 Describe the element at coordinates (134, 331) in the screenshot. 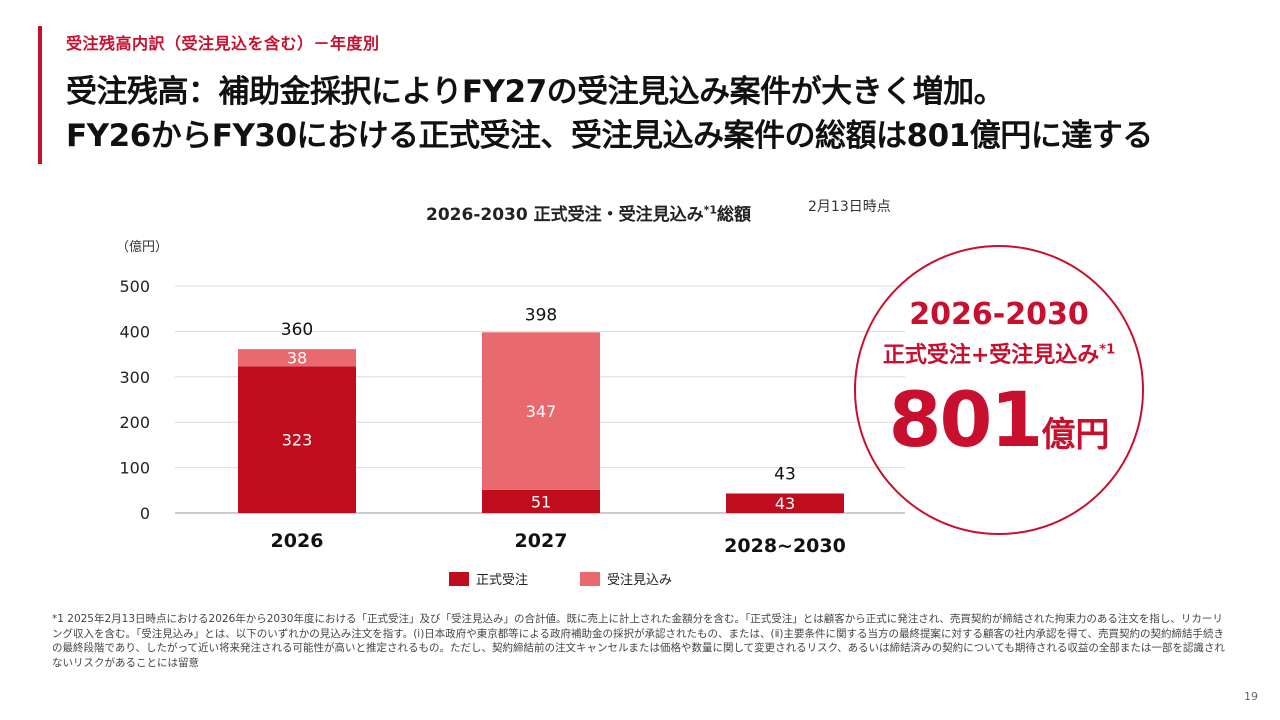

I see `y-tick-label: 400` at that location.